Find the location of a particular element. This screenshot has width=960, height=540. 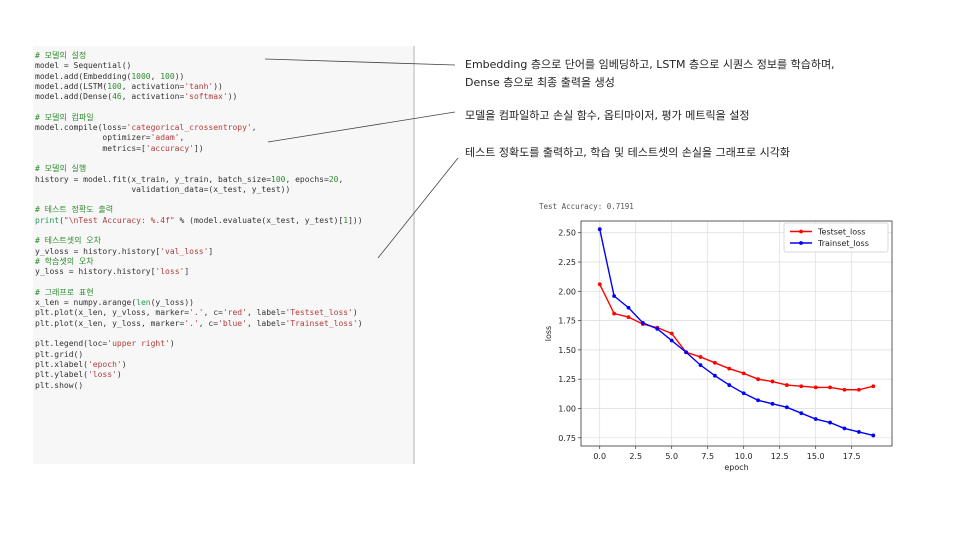

code-token: 1 is located at coordinates (346, 220).